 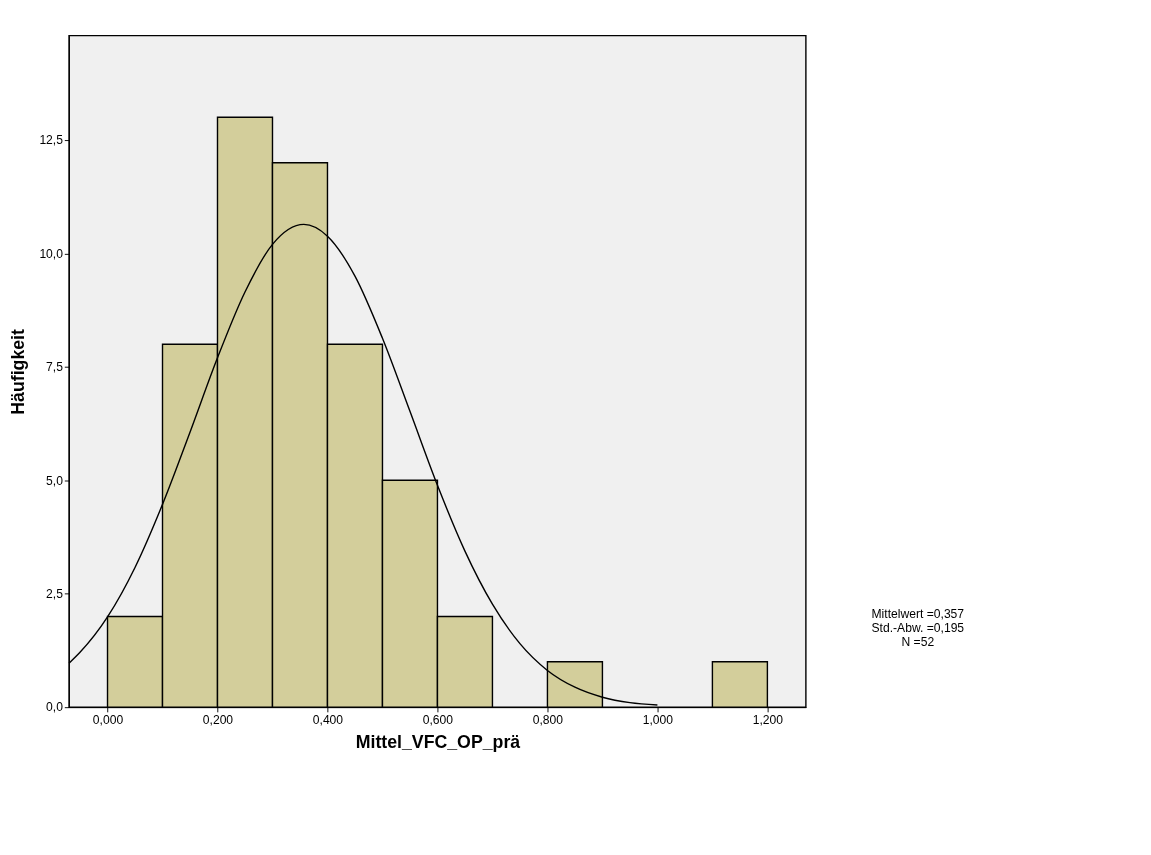 I want to click on x-tick-label: 0,200, so click(x=218, y=719).